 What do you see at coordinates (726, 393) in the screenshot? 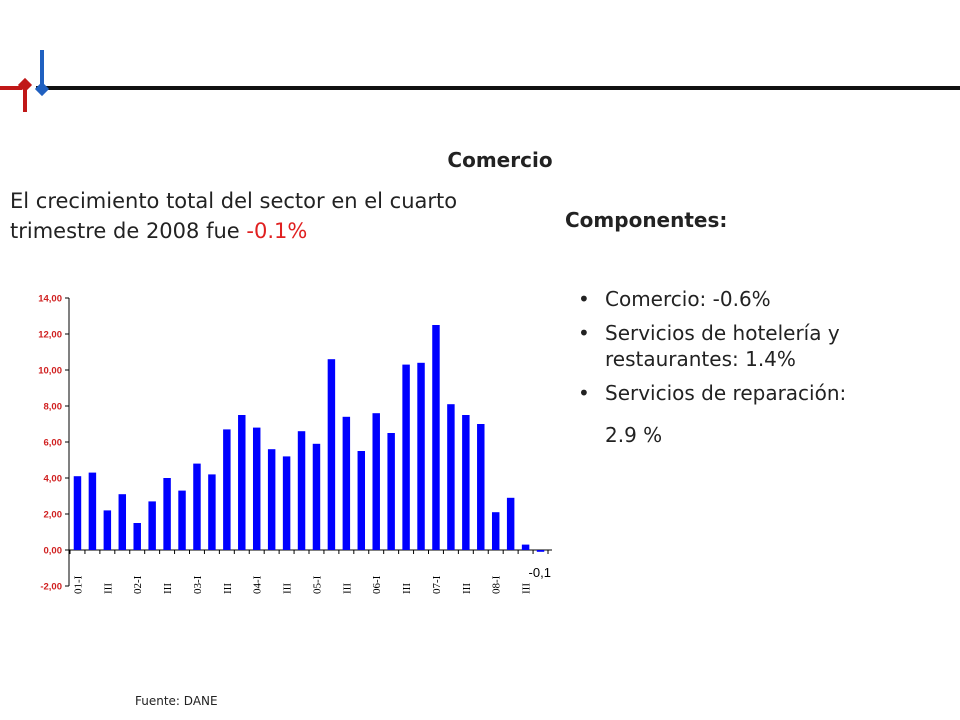
I see `bullet-text: Servicios de reparación:` at bounding box center [726, 393].